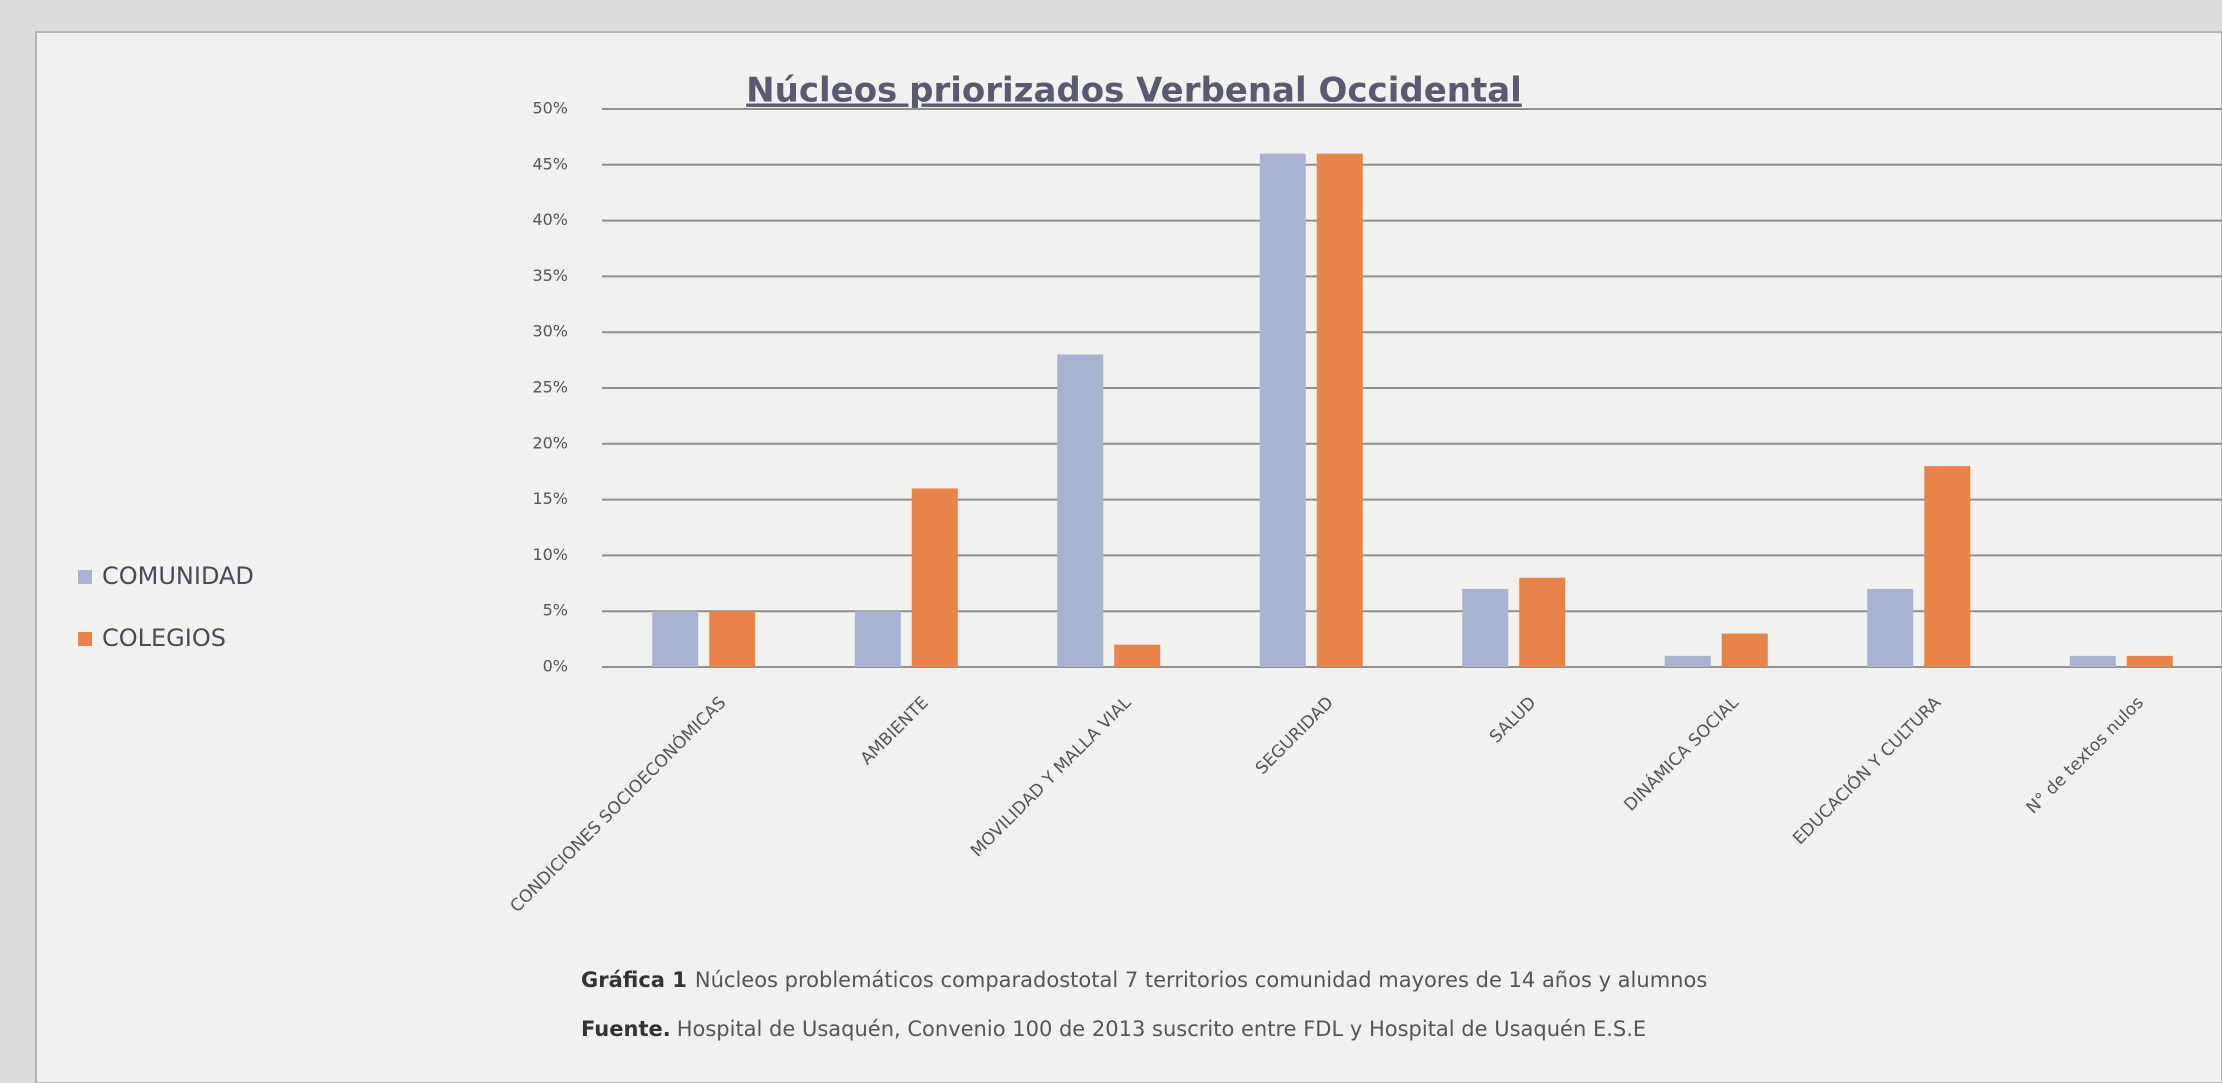 This screenshot has width=2222, height=1083. What do you see at coordinates (555, 666) in the screenshot?
I see `y-tick-label: 0%` at bounding box center [555, 666].